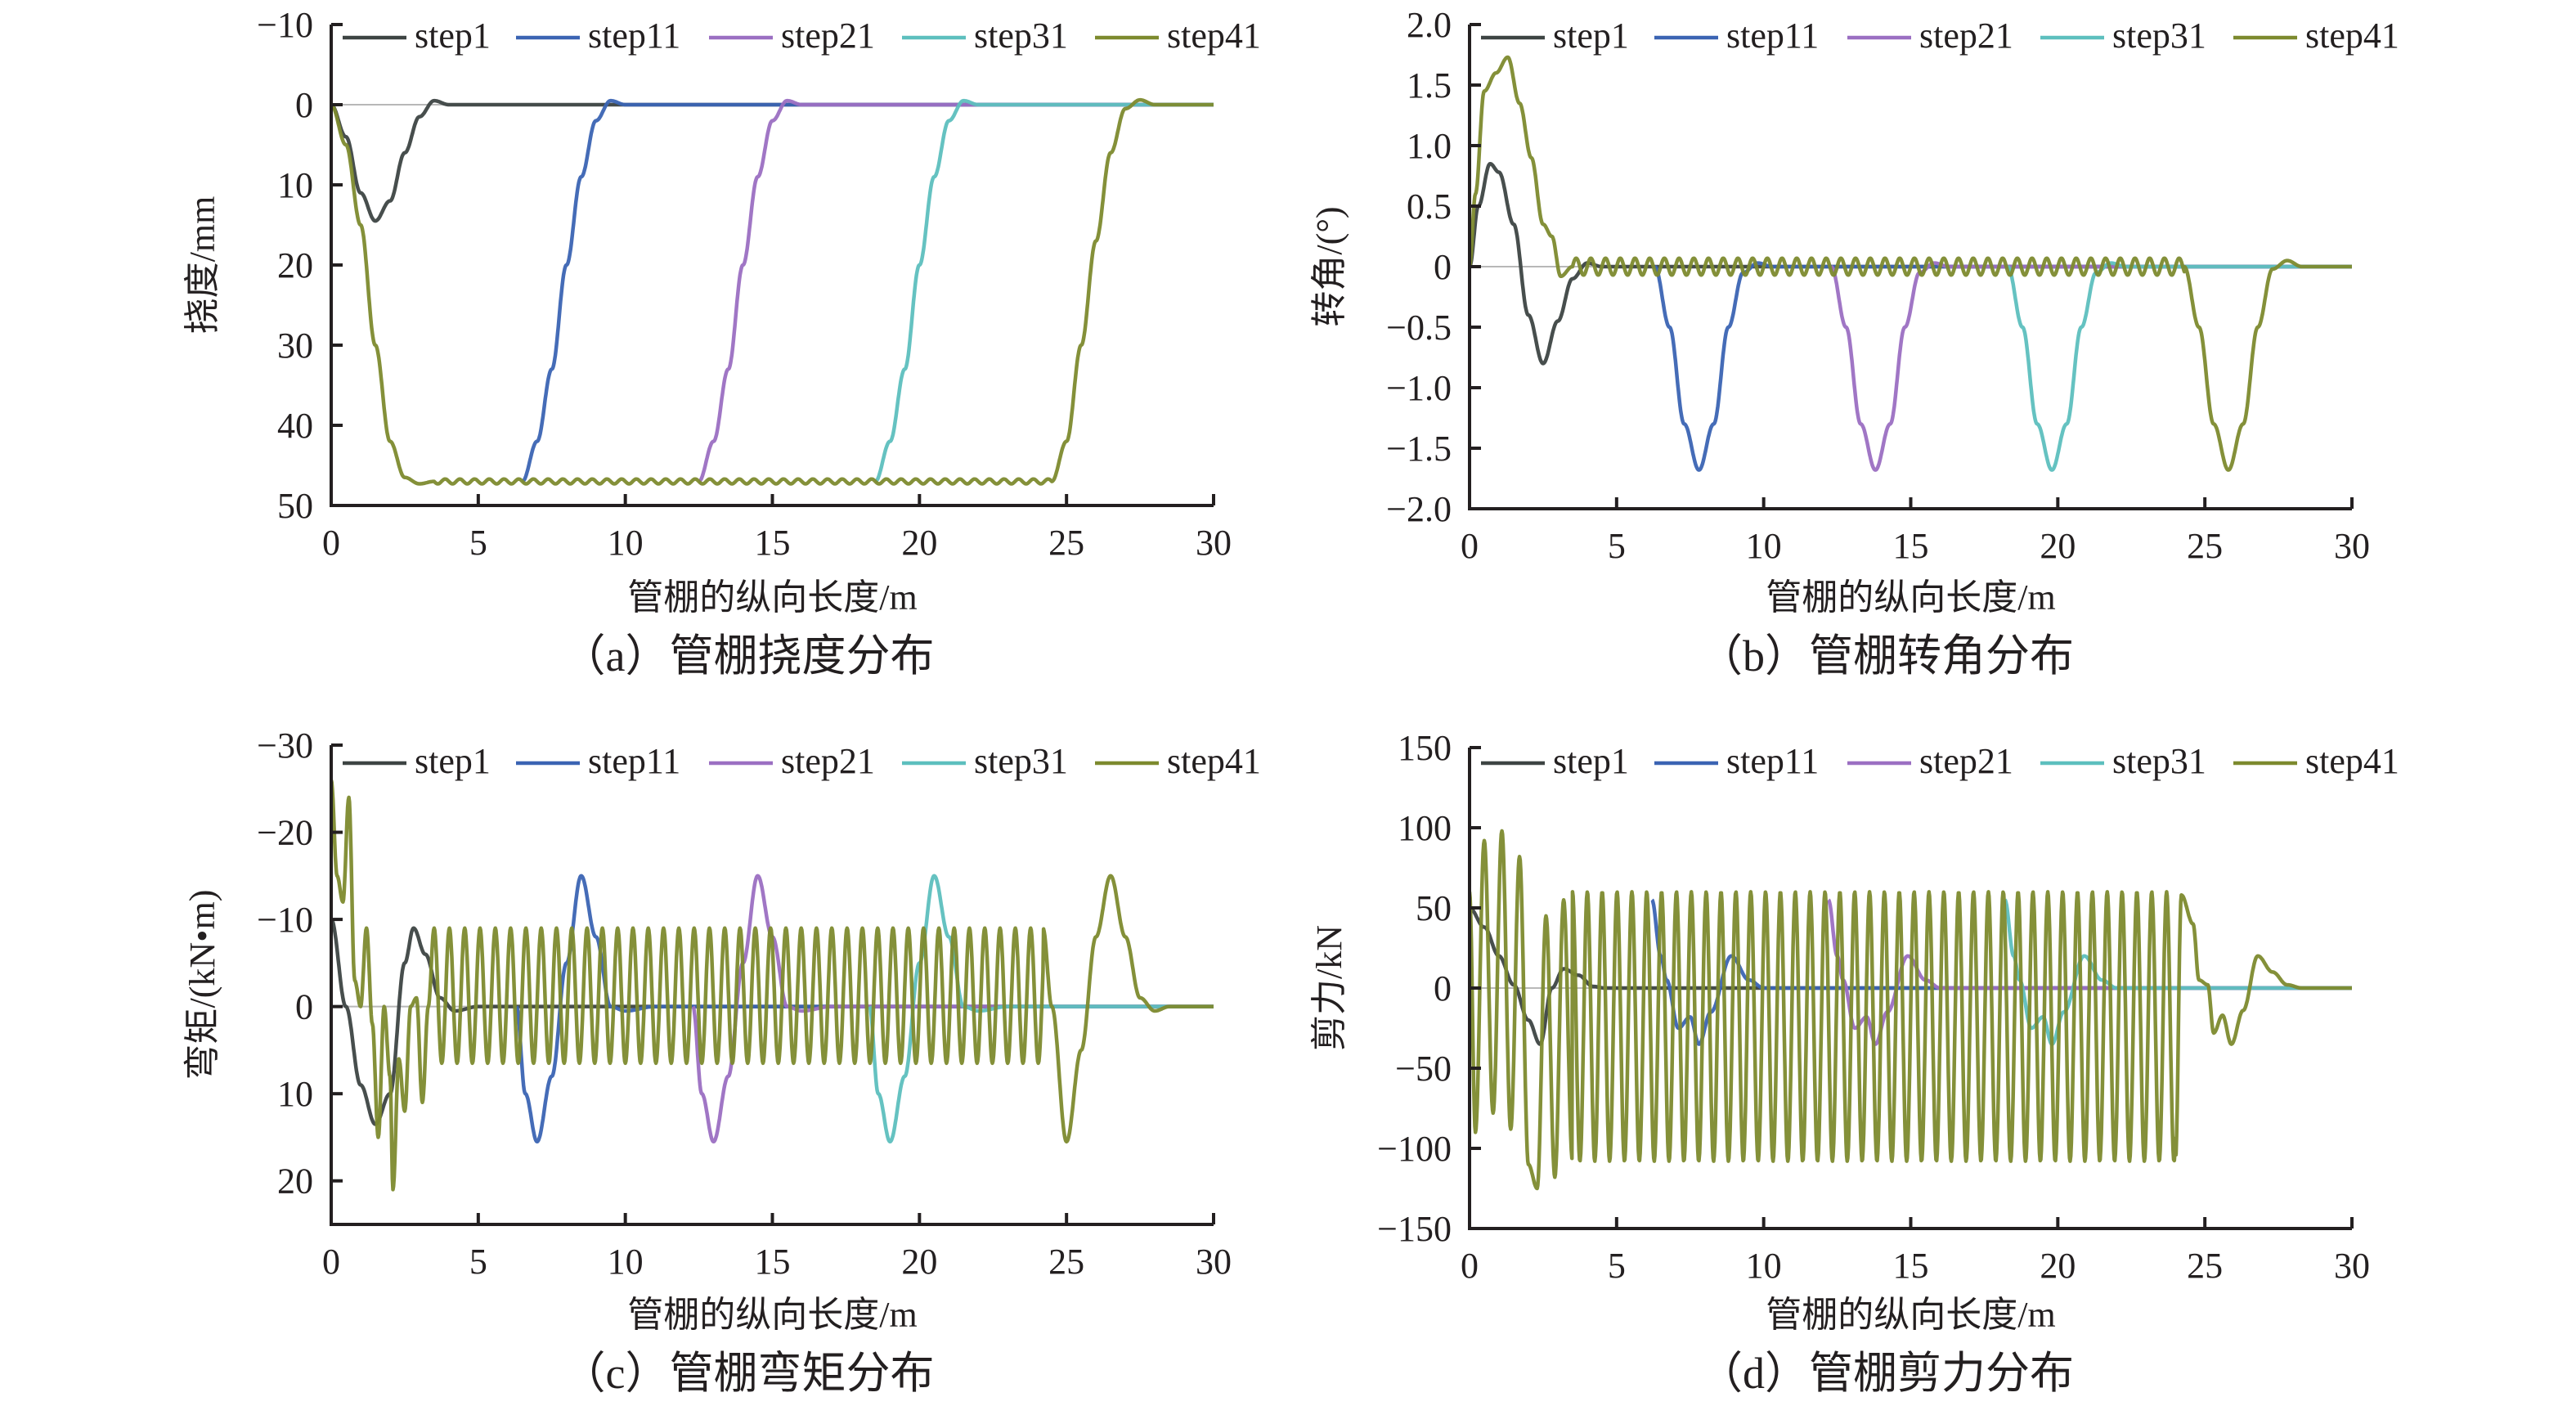 This screenshot has height=1415, width=2576. I want to click on y-axis-label: 弯矩/(kN•m), so click(202, 985).